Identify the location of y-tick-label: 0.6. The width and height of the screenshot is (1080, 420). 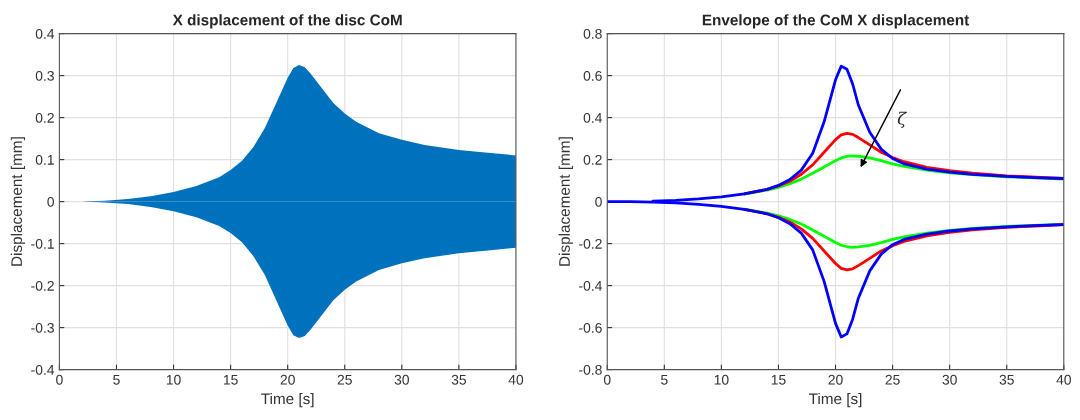
(592, 75).